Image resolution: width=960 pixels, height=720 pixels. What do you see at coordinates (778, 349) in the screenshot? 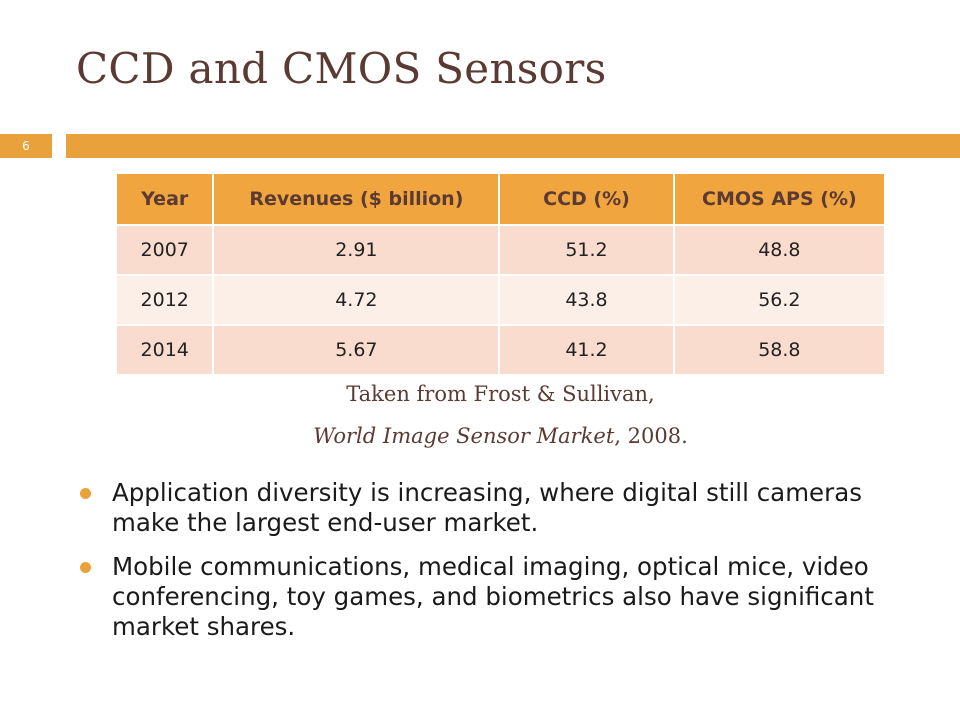
I see `cell-cmos: 58.8` at bounding box center [778, 349].